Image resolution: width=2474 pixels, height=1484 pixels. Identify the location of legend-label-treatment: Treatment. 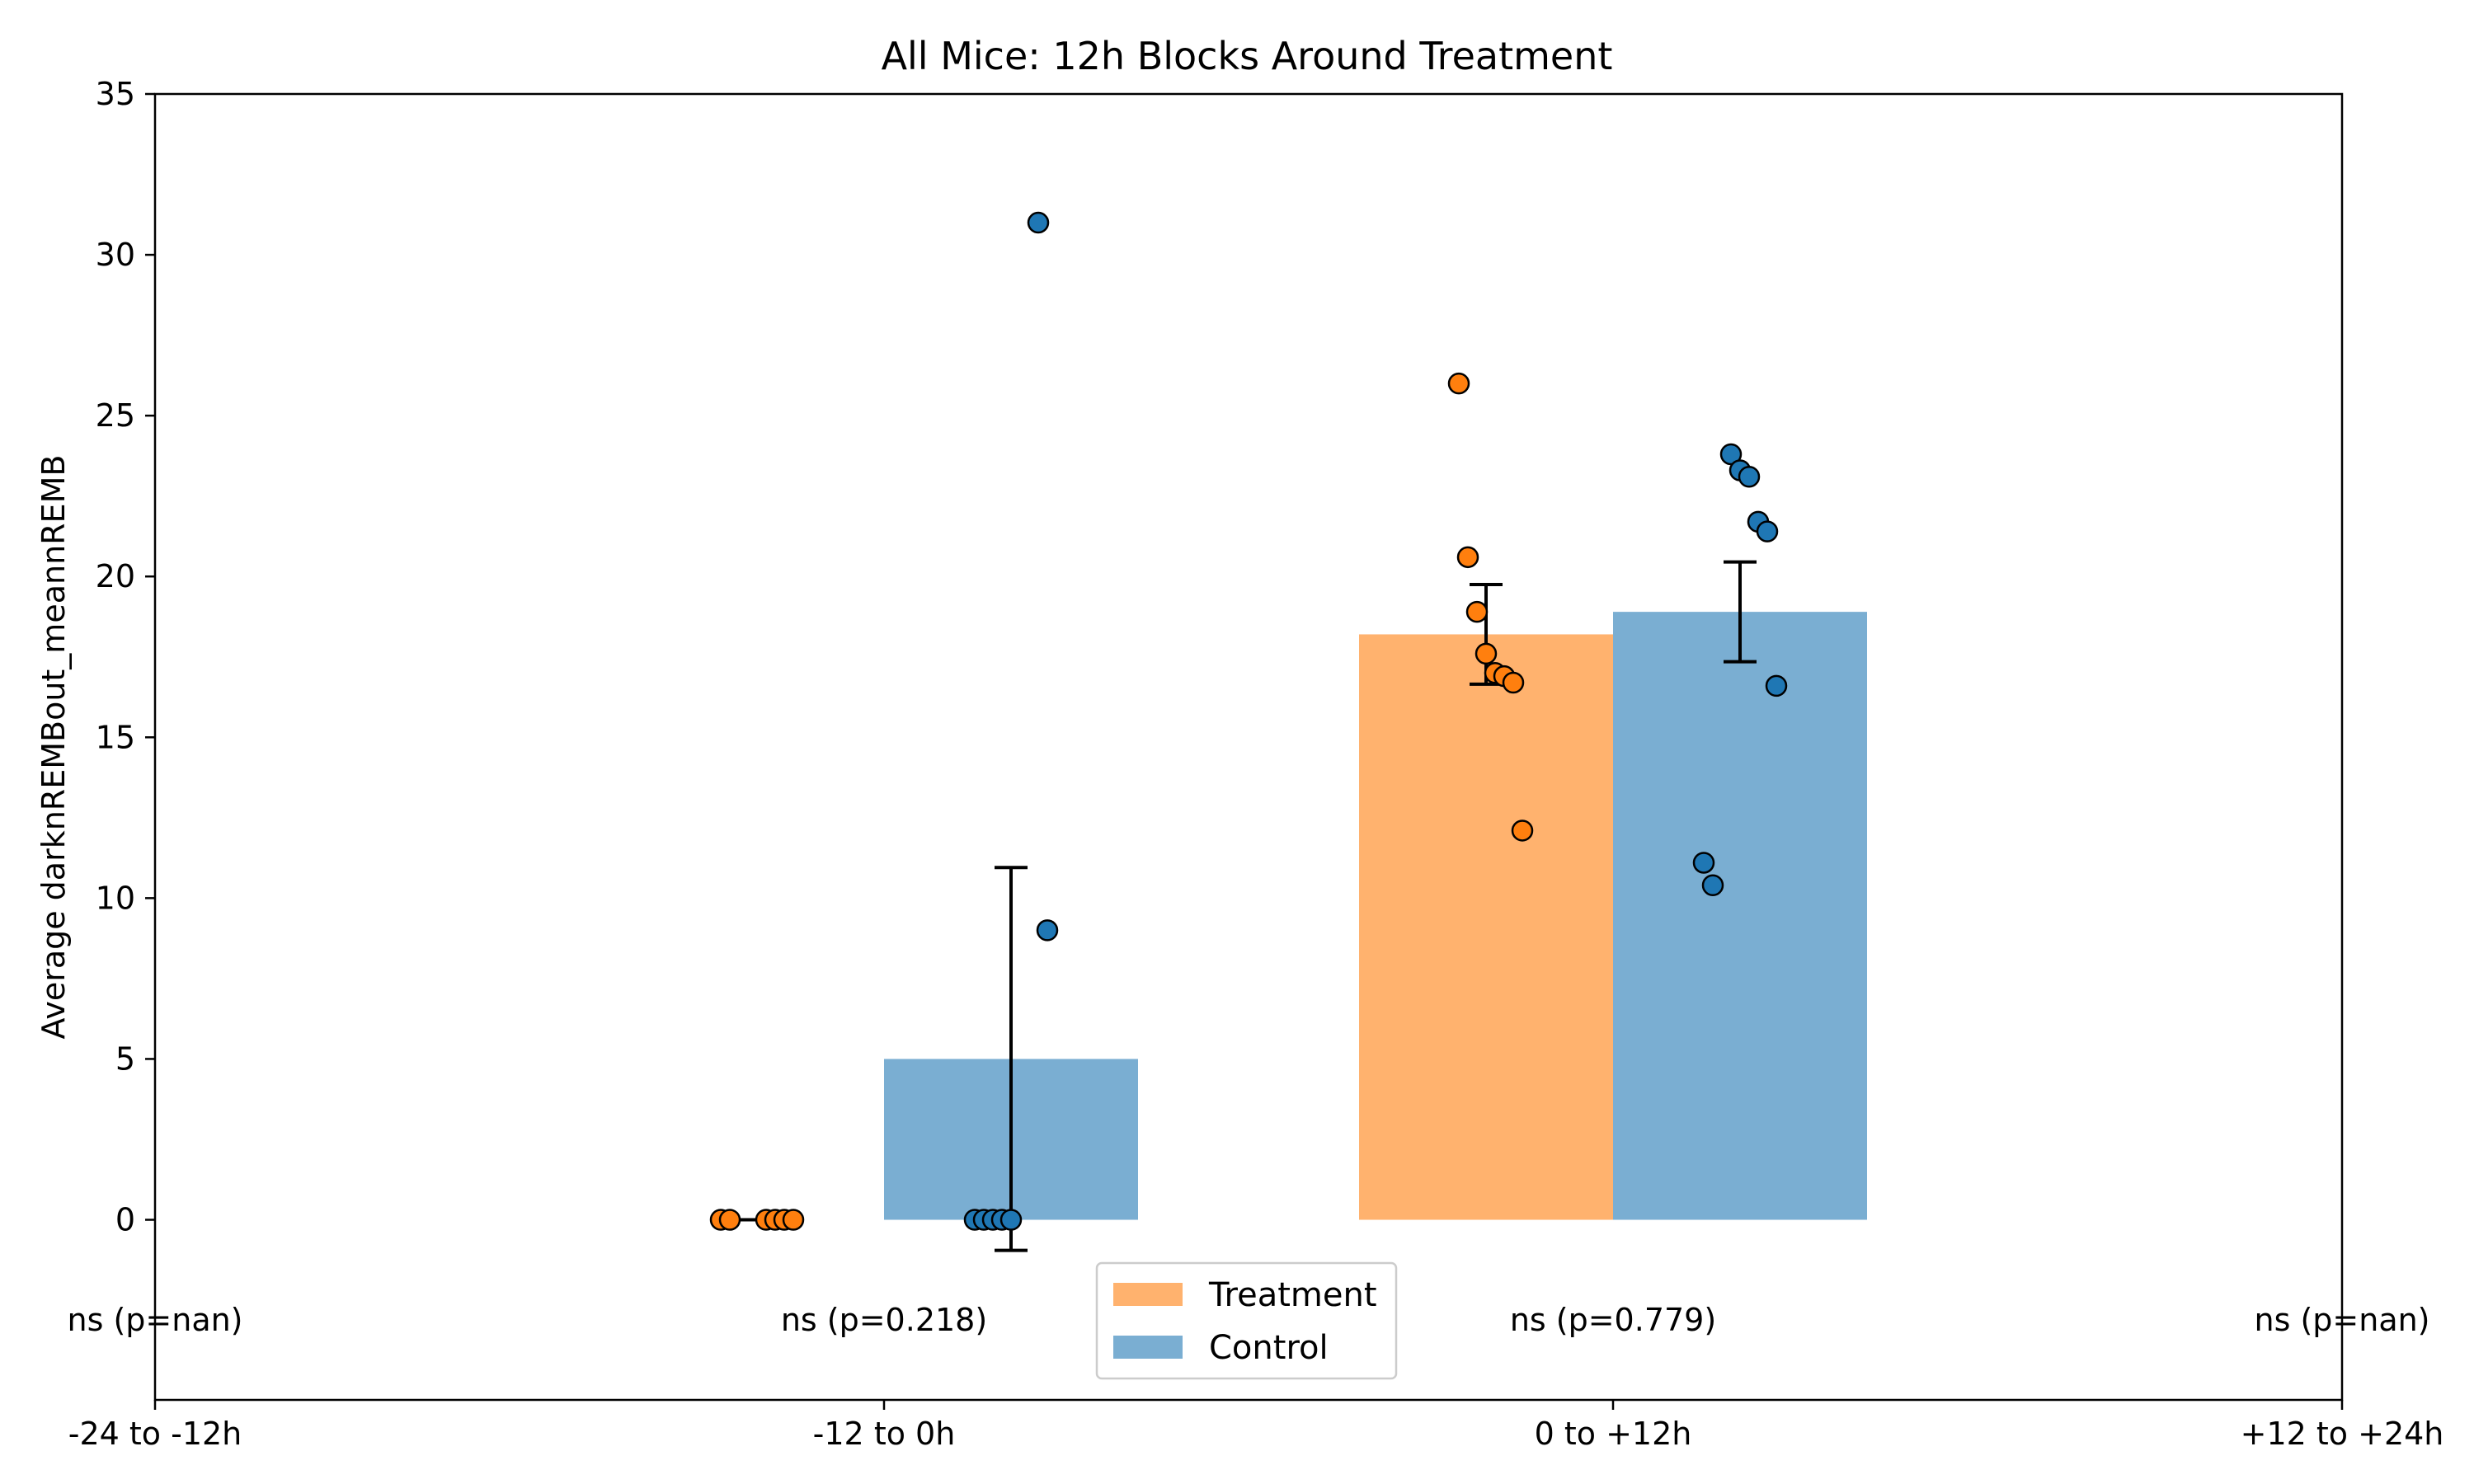
(1292, 1295).